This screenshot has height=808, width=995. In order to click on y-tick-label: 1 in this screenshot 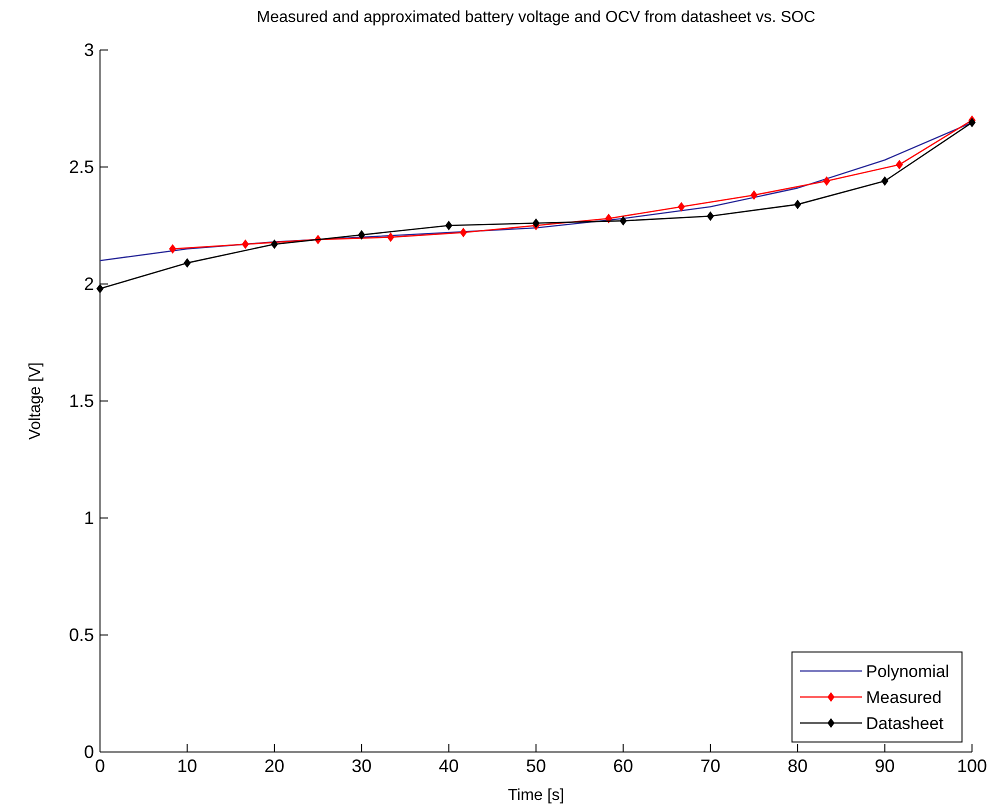, I will do `click(89, 518)`.